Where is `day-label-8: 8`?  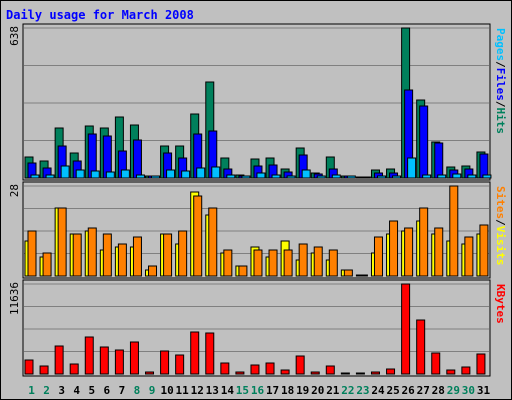
day-label-8: 8 is located at coordinates (137, 390).